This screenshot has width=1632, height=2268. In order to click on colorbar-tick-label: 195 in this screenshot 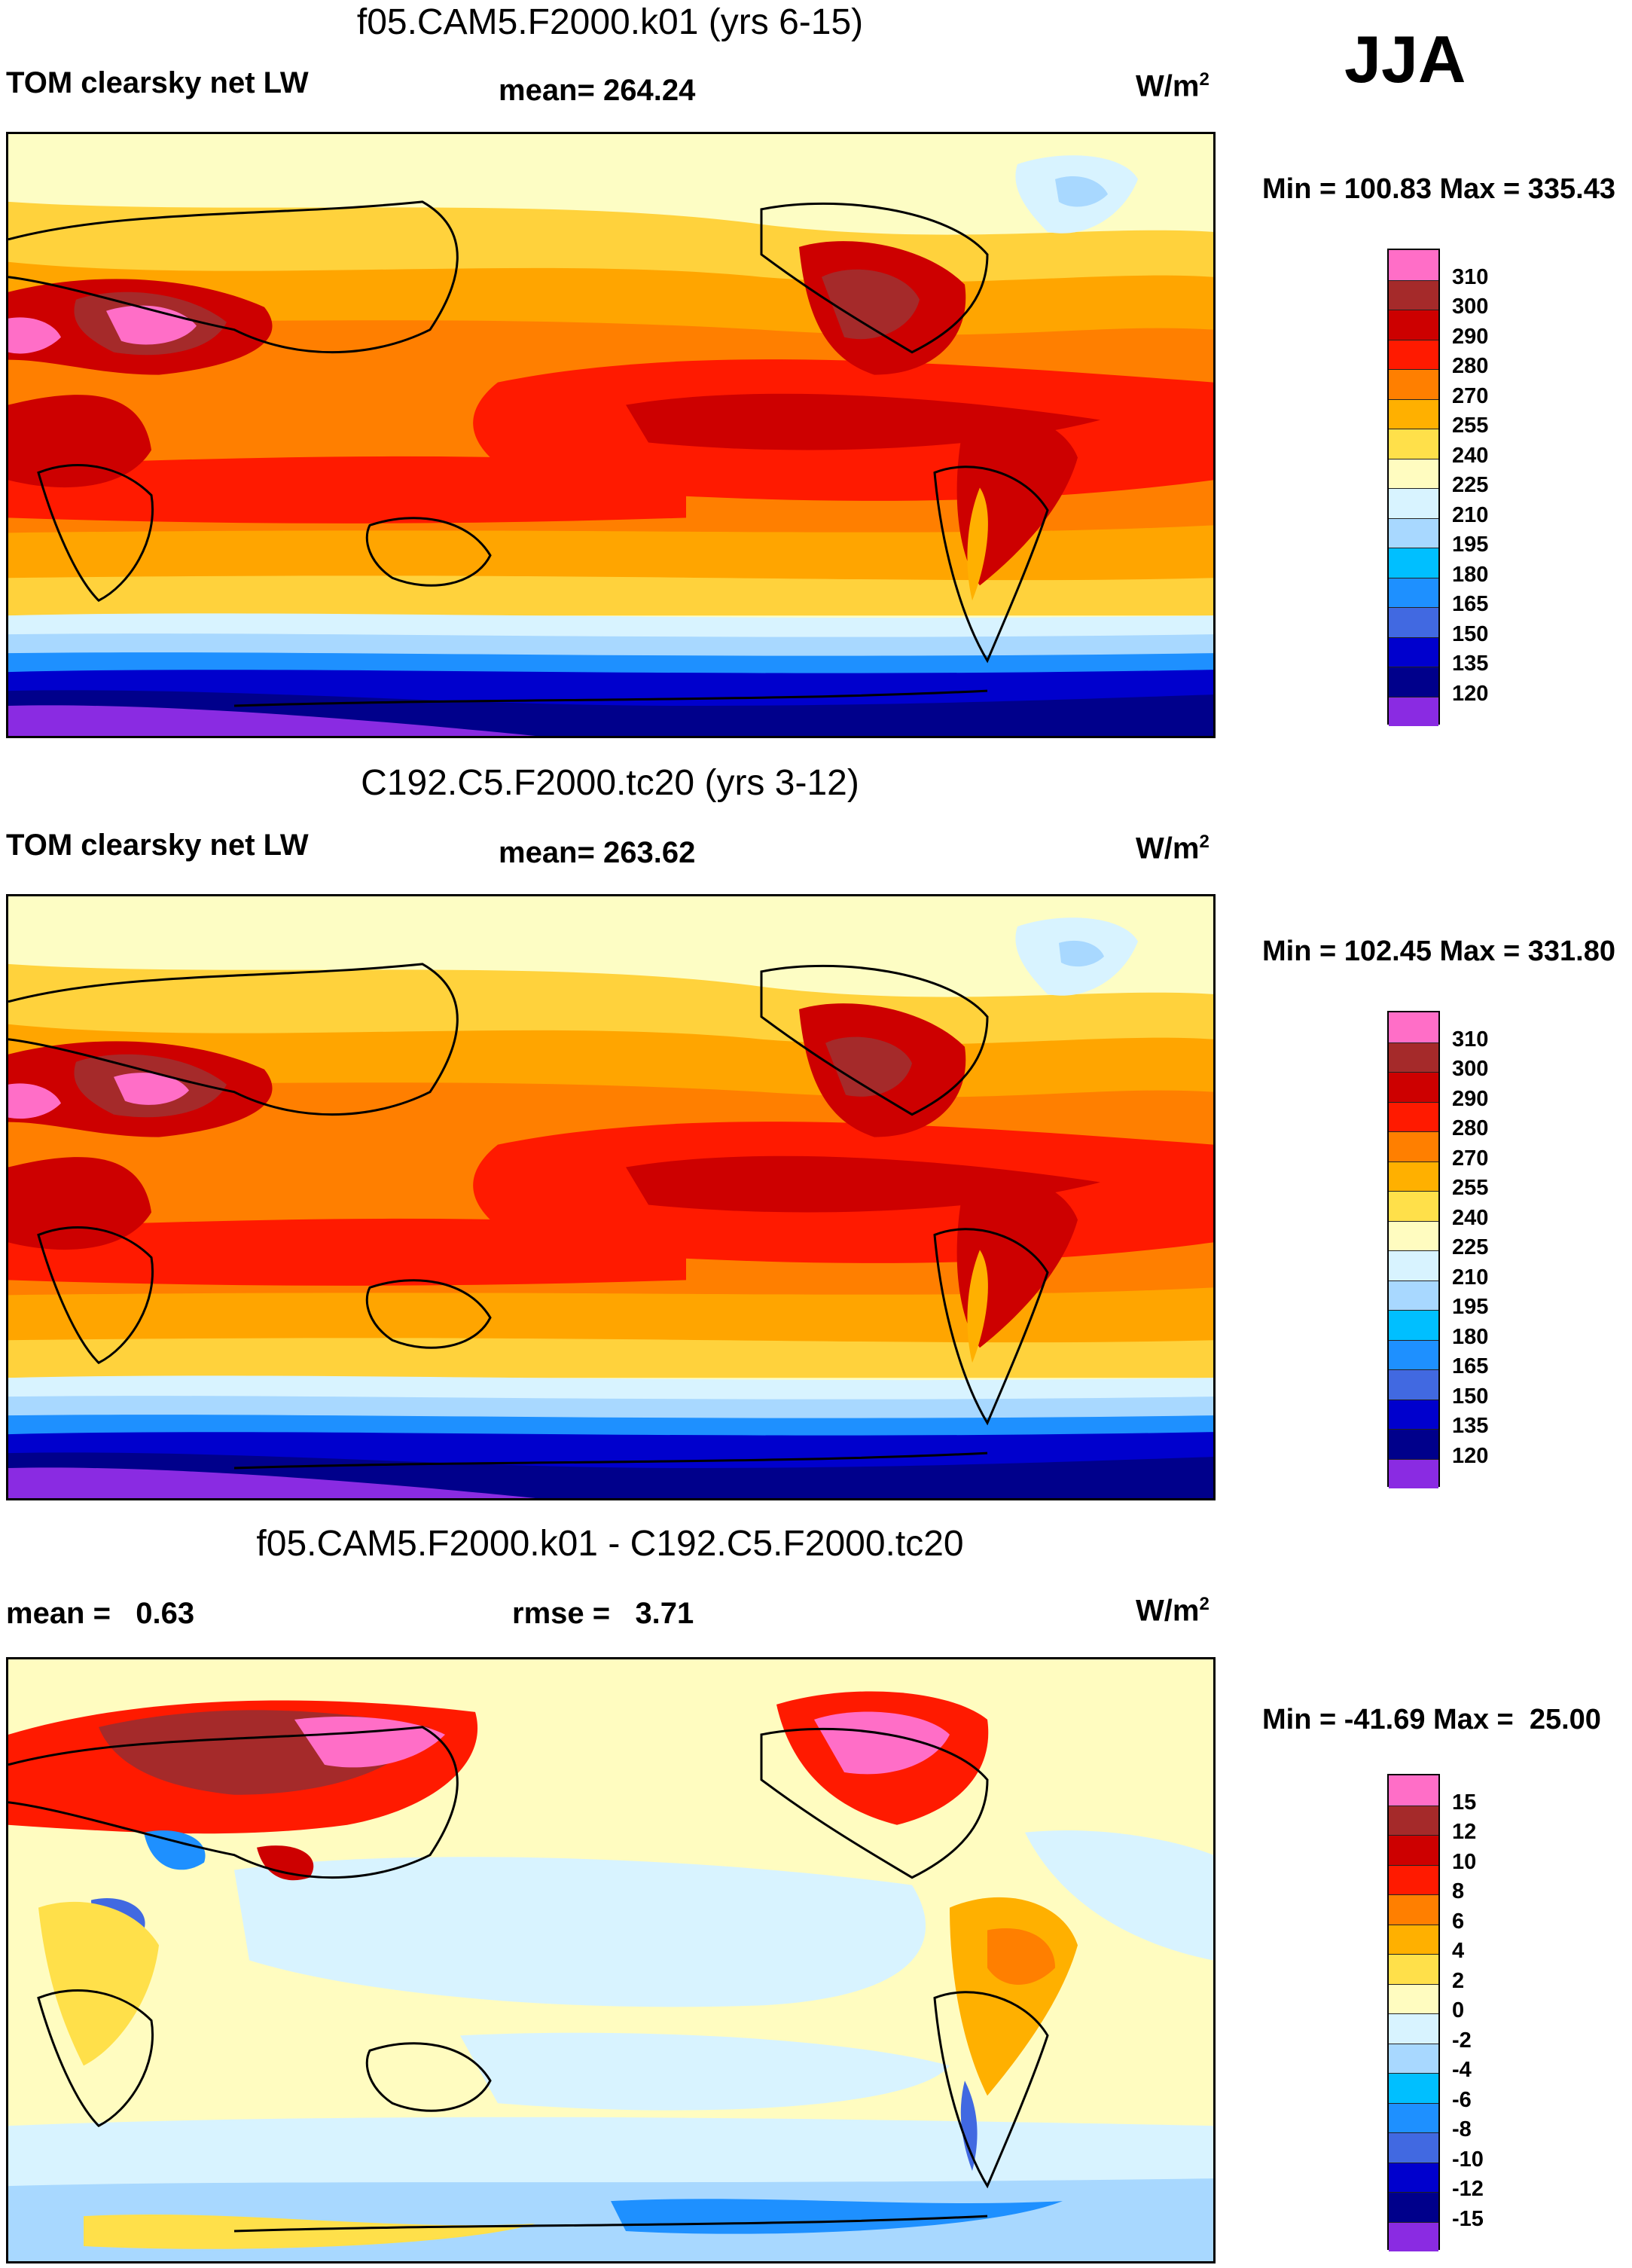, I will do `click(1470, 1307)`.